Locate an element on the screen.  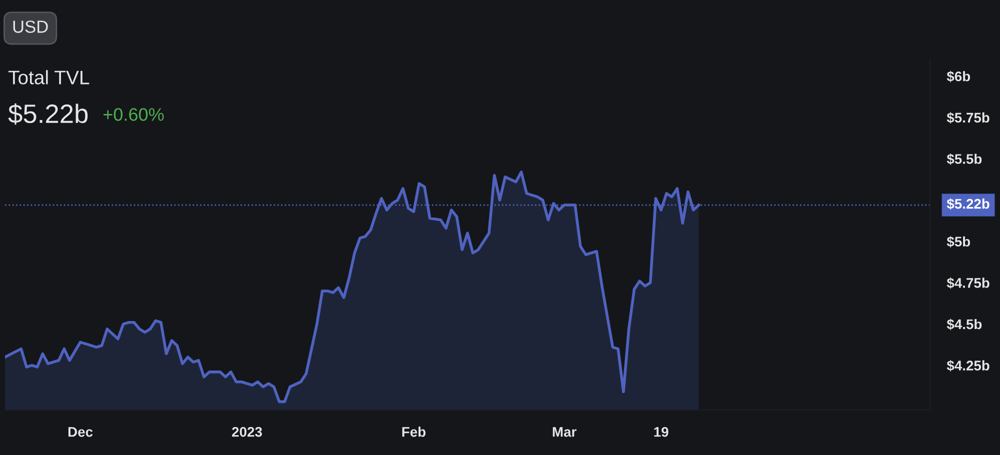
text: $5.22b is located at coordinates (48, 114).